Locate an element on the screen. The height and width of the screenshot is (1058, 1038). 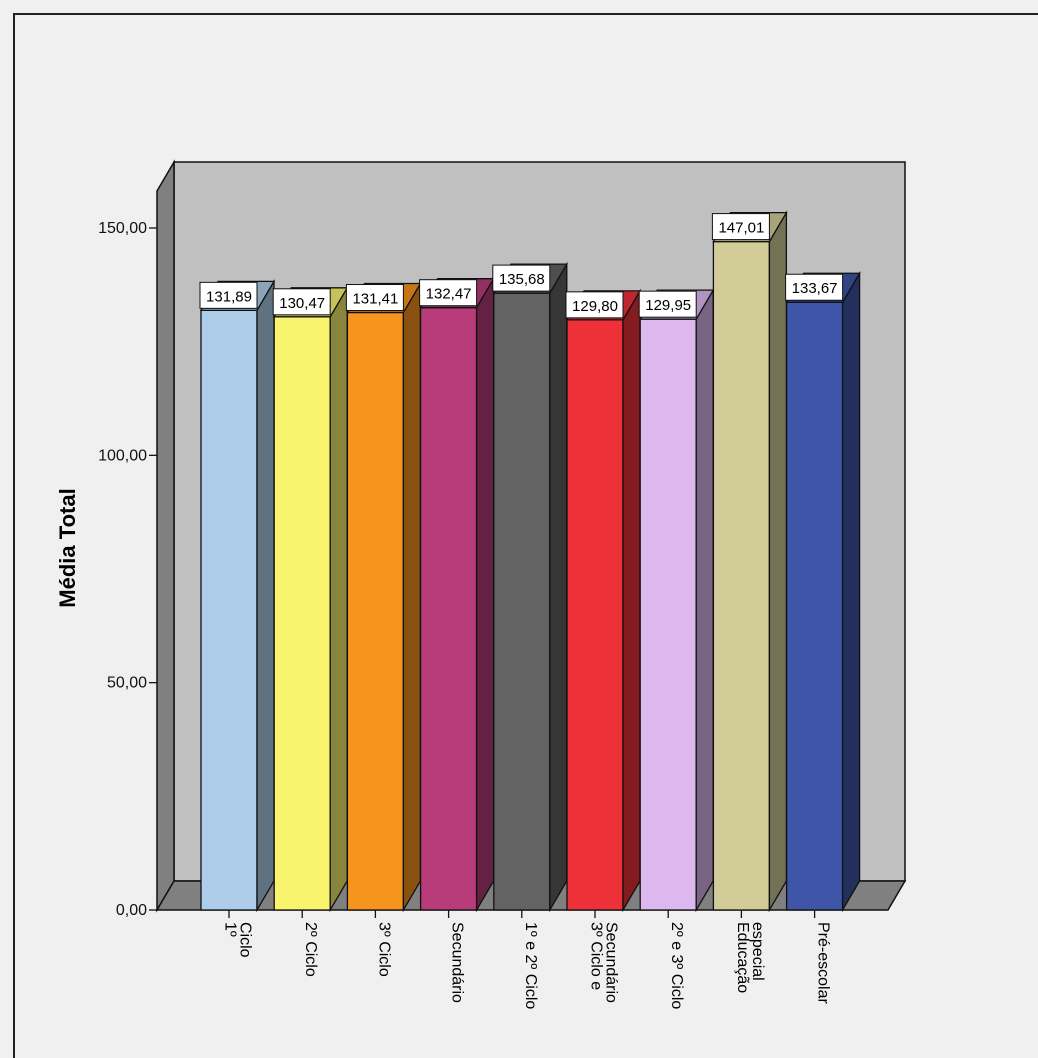
y-tick-label: 150,00 is located at coordinates (122, 228).